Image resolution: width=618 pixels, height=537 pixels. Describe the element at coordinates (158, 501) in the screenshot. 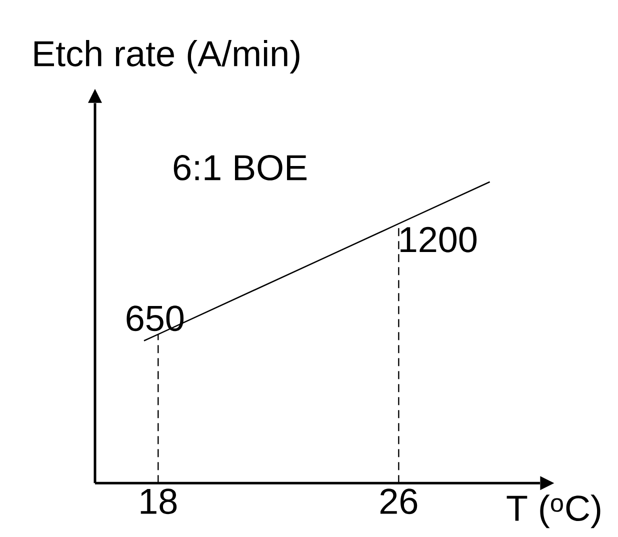

I see `x-tick-label: 18` at that location.